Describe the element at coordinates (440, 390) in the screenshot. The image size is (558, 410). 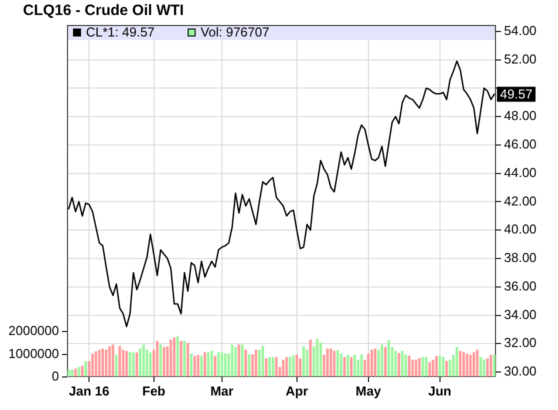
I see `x-tick-label: Jun` at that location.